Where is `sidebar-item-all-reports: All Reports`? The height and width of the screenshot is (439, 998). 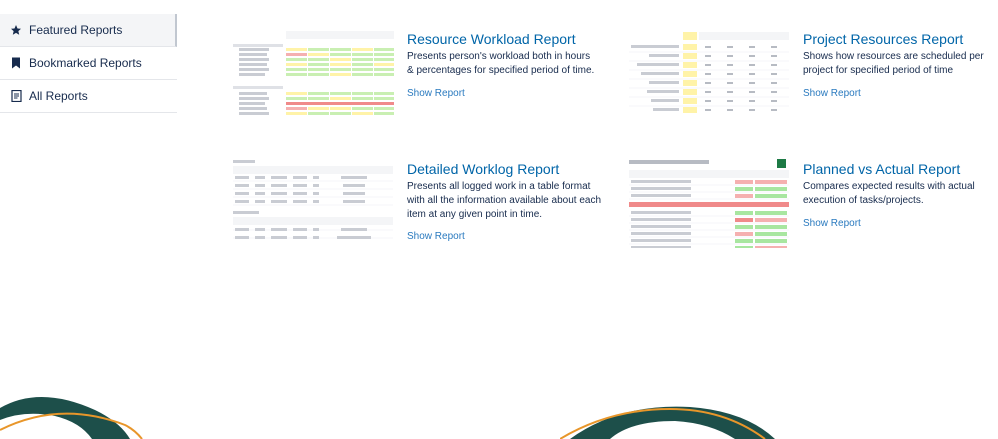 sidebar-item-all-reports: All Reports is located at coordinates (88, 96).